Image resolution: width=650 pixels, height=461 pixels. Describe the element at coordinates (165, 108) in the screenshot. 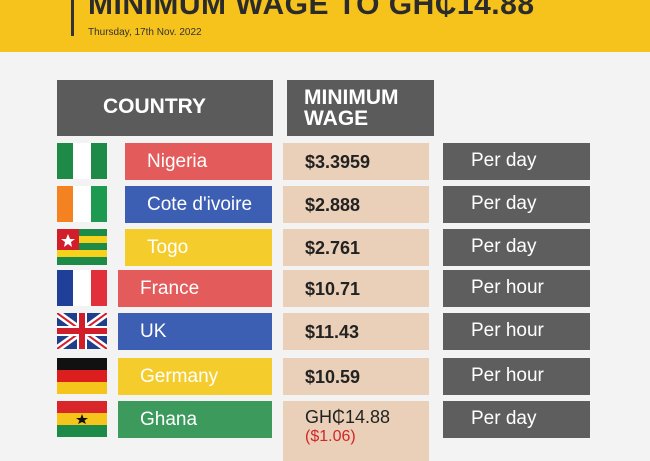

I see `country-header: COUNTRY` at that location.